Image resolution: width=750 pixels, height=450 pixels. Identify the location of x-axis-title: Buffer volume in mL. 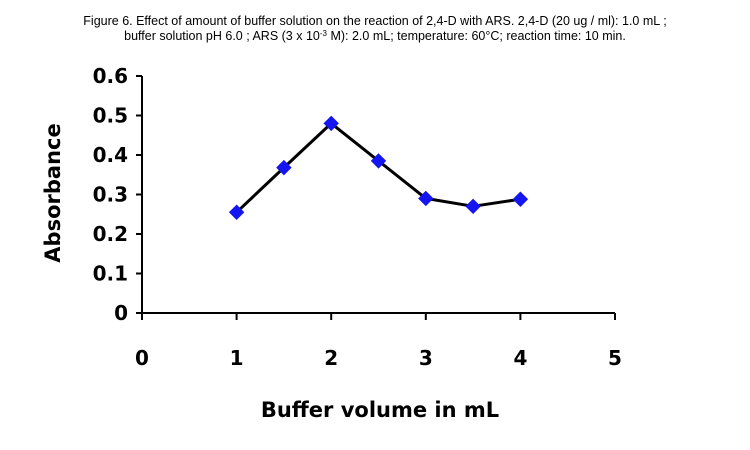
(380, 410).